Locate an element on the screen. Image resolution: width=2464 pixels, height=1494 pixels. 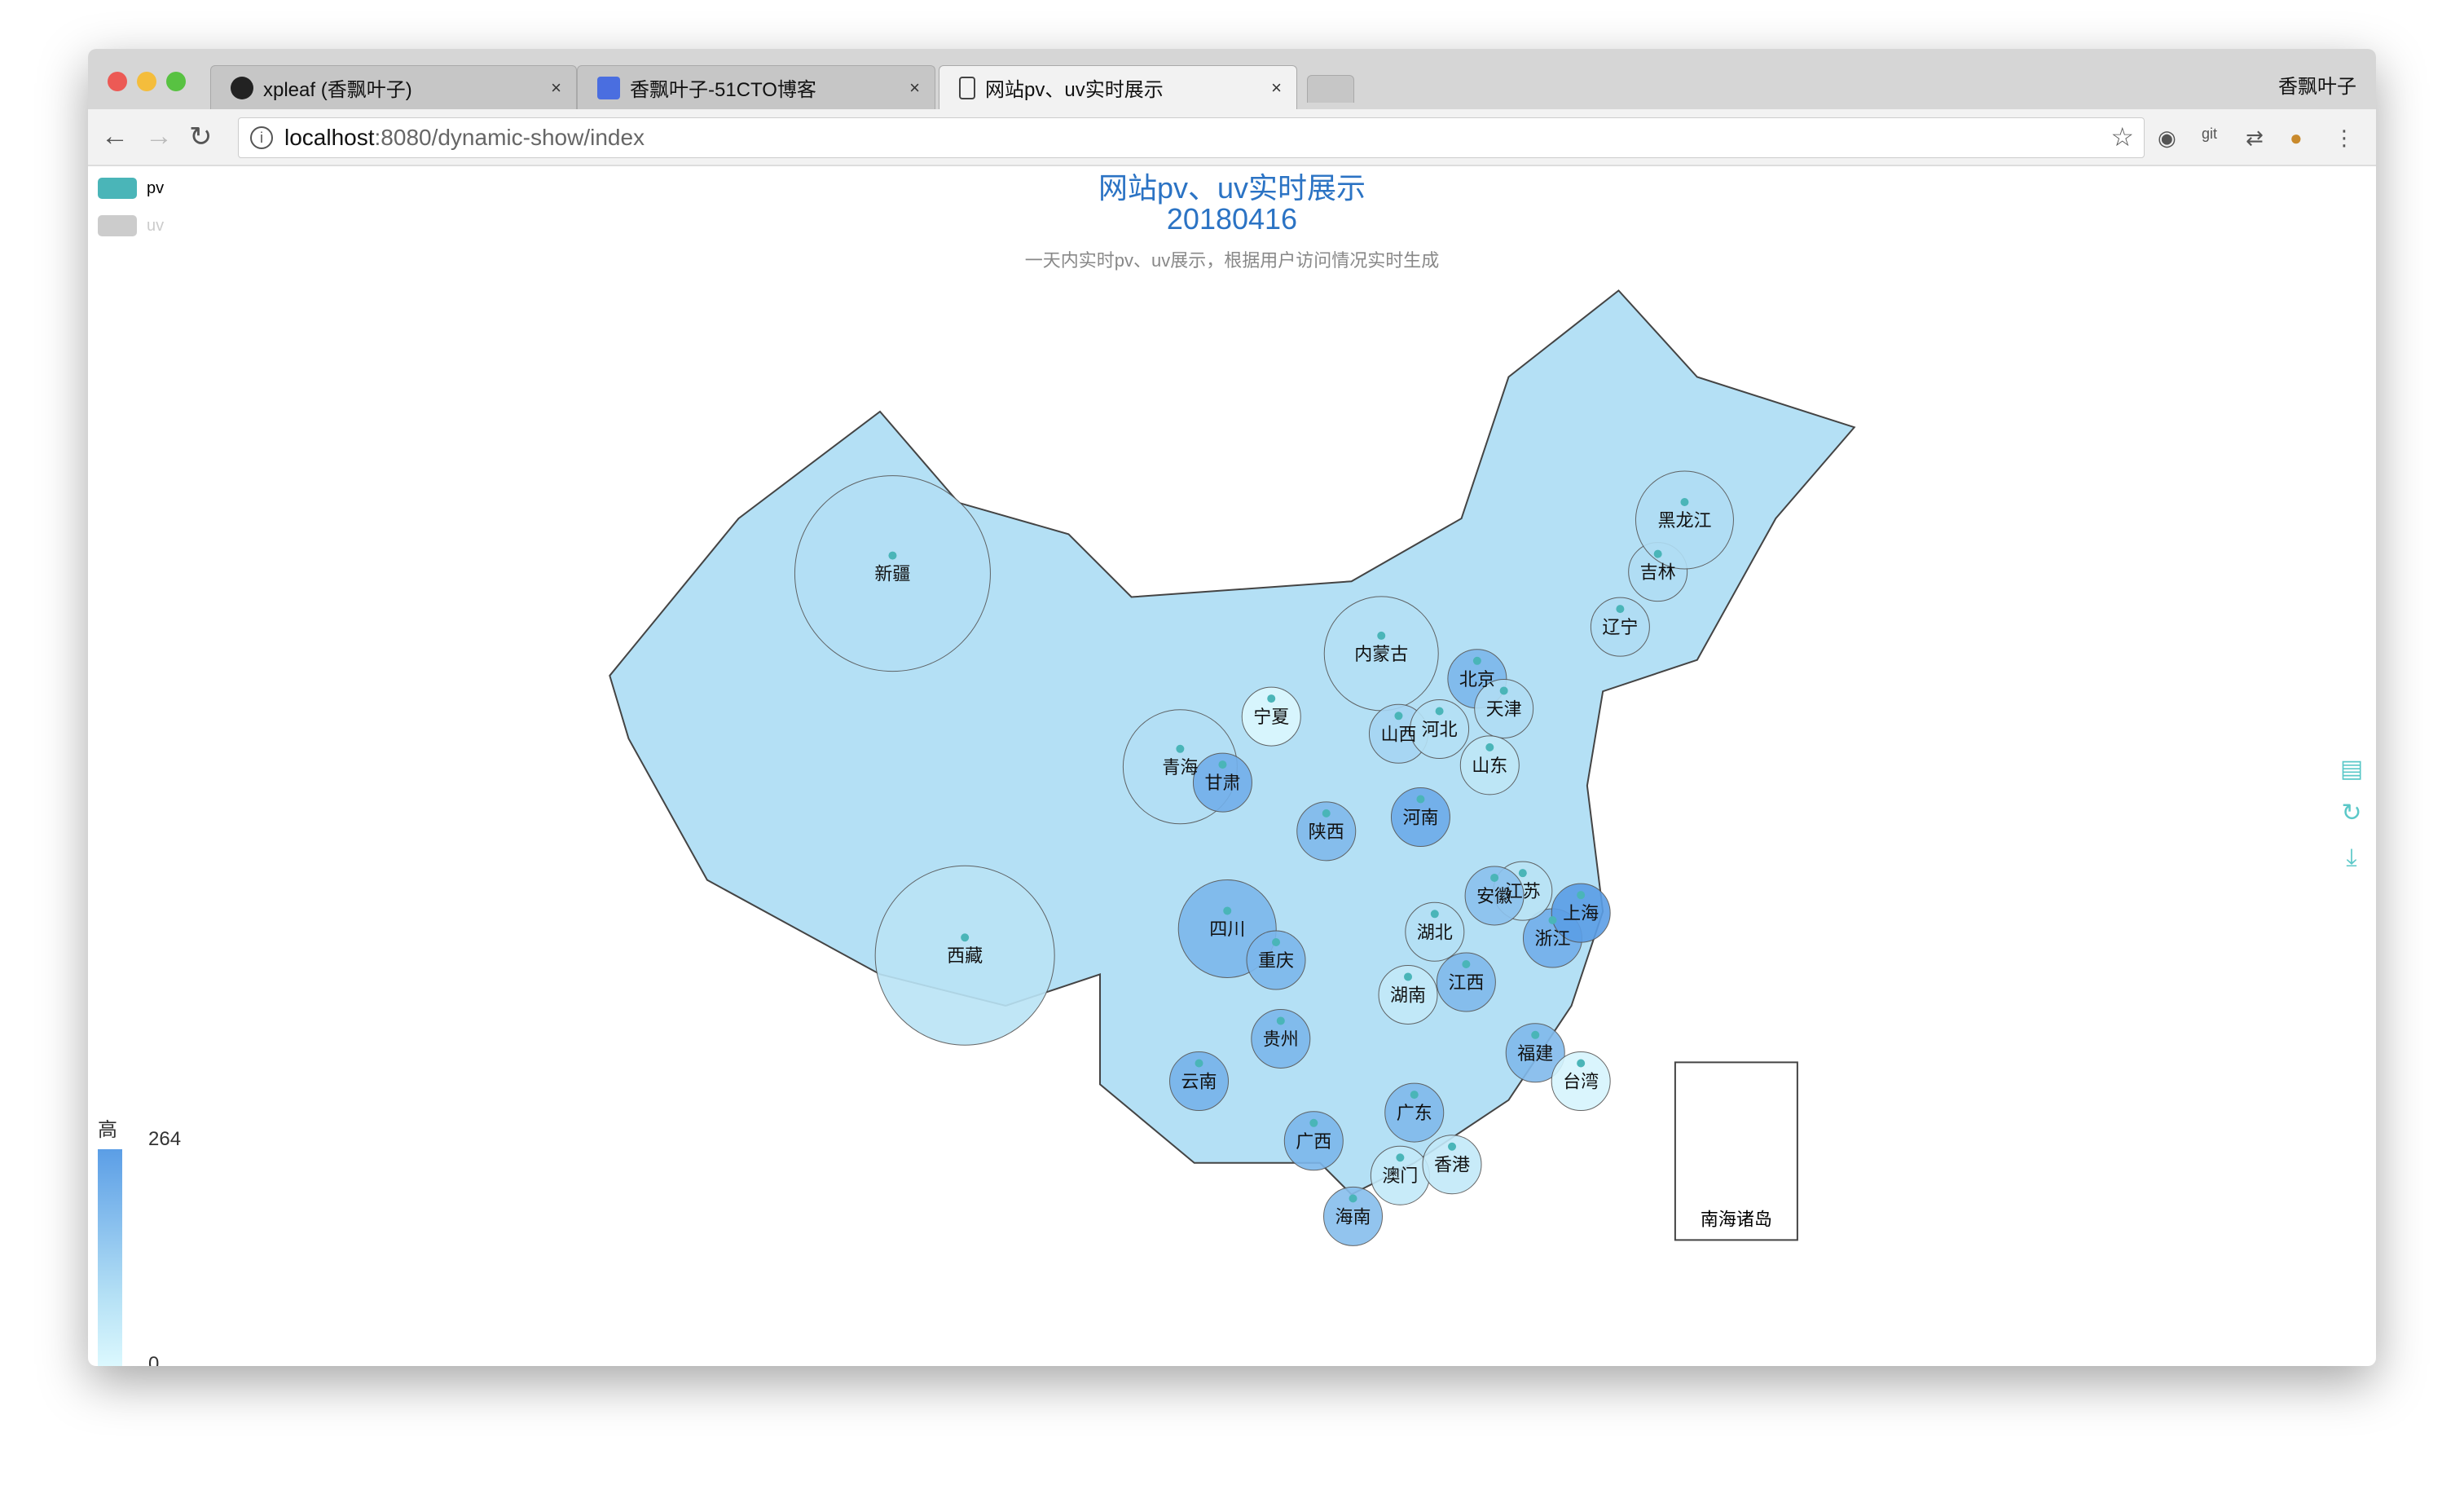
translate-extension-icon: ⇄ is located at coordinates (2255, 138).